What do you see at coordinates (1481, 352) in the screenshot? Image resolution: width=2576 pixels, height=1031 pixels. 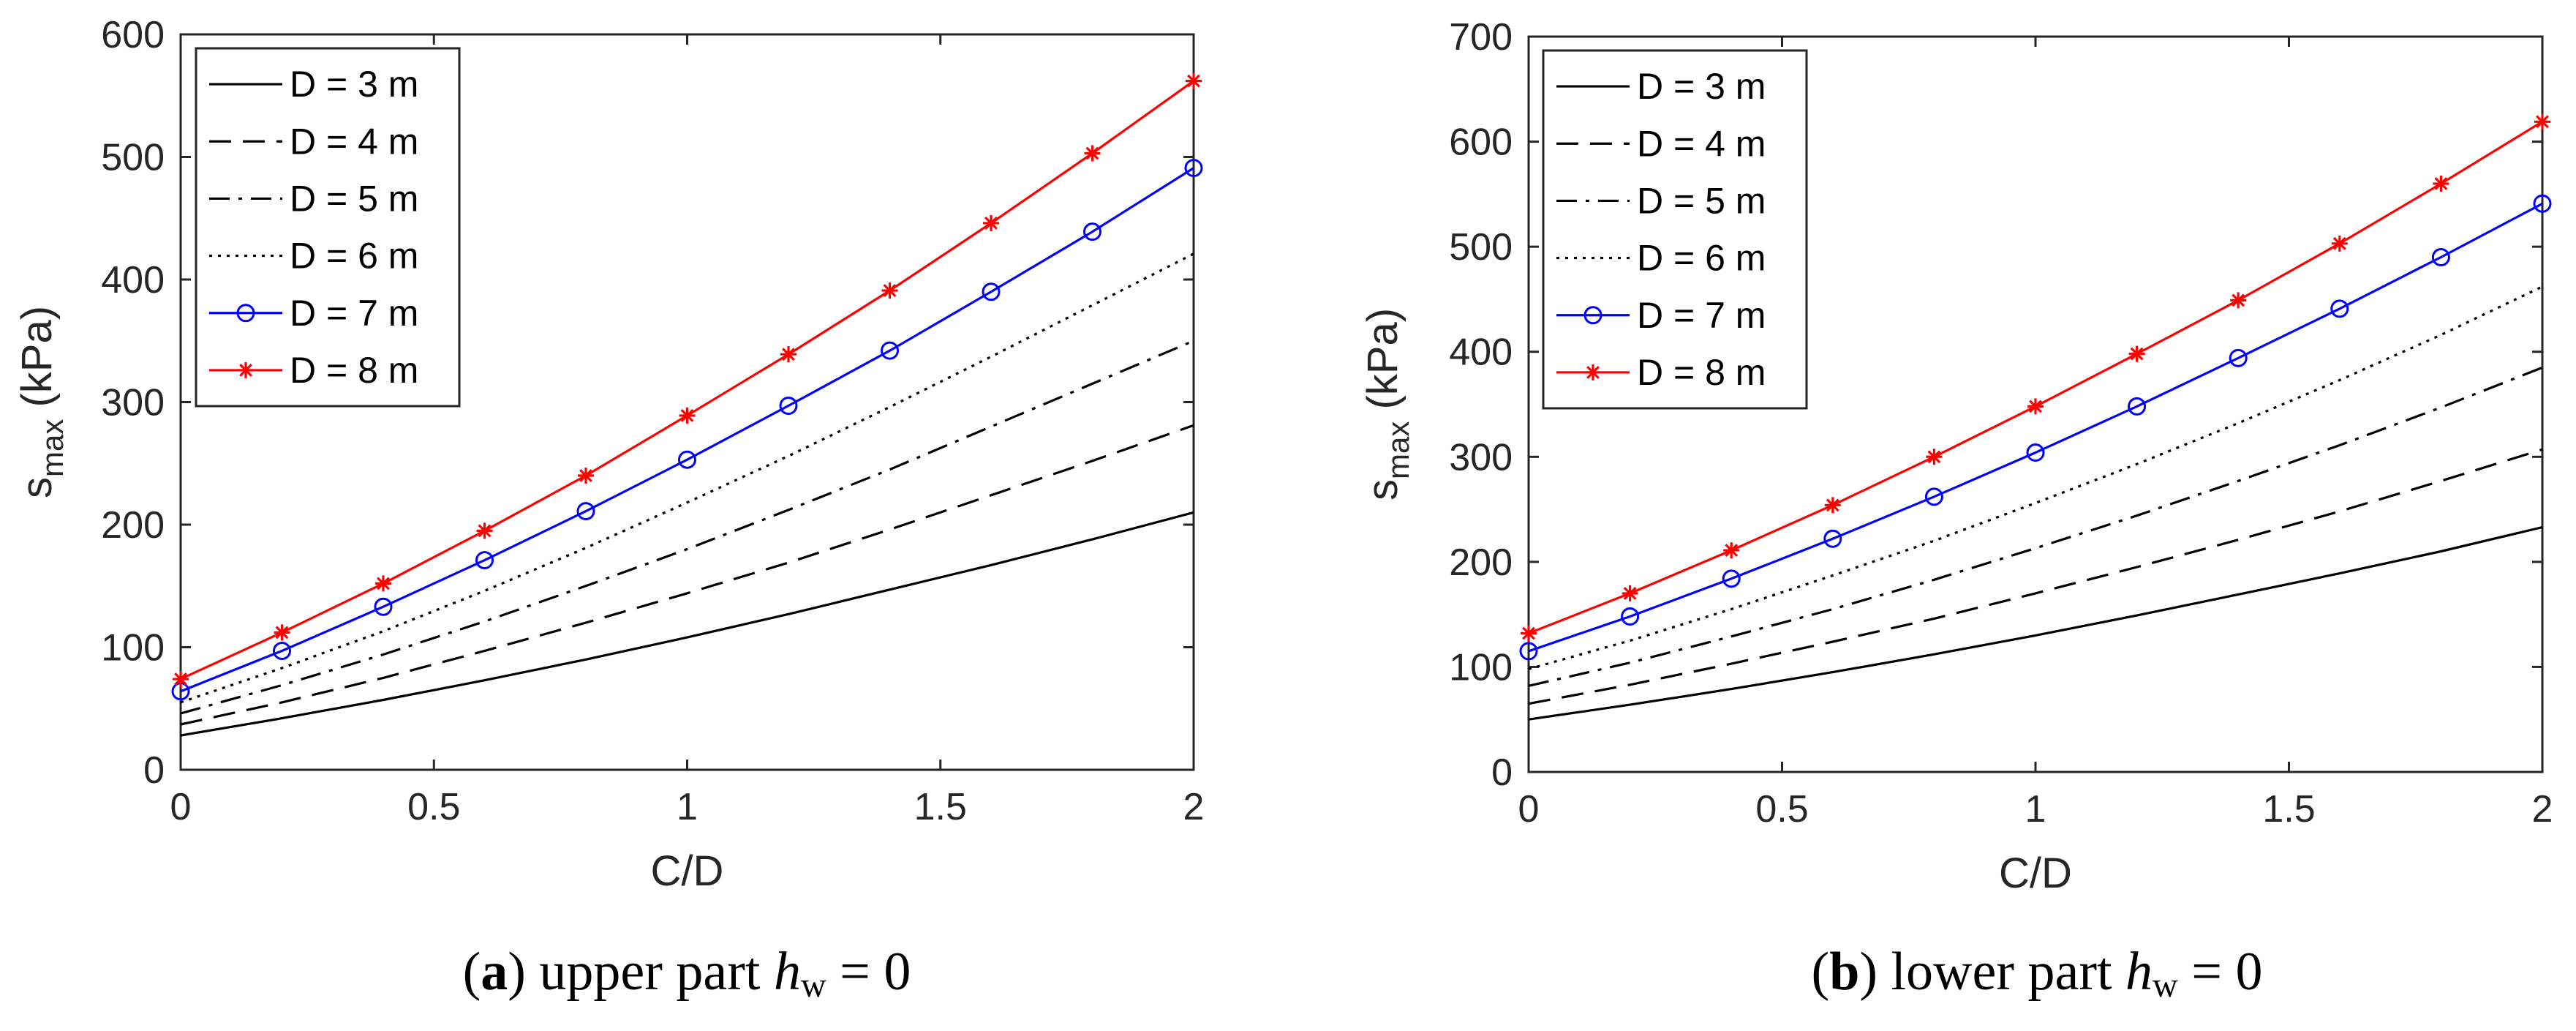 I see `y-tick-label: 400` at bounding box center [1481, 352].